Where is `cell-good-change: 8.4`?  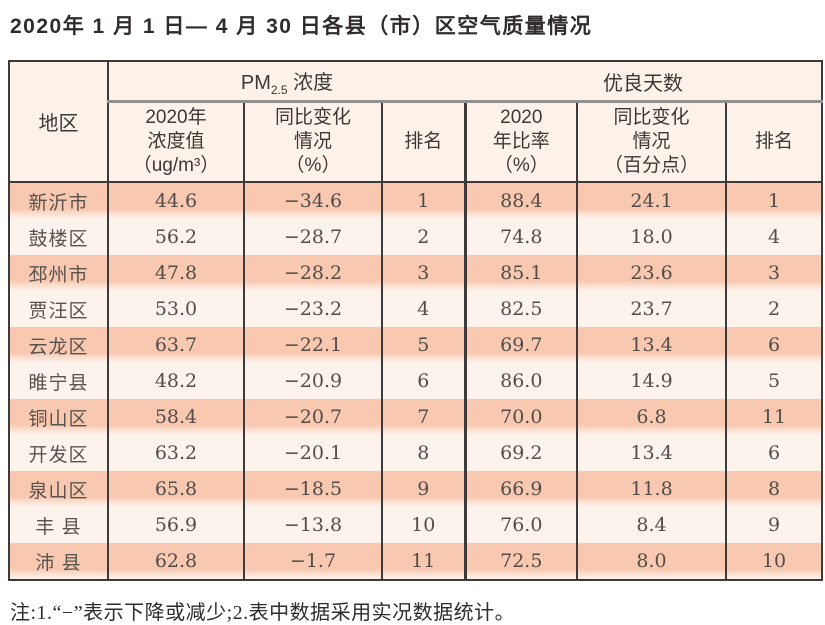
cell-good-change: 8.4 is located at coordinates (652, 525).